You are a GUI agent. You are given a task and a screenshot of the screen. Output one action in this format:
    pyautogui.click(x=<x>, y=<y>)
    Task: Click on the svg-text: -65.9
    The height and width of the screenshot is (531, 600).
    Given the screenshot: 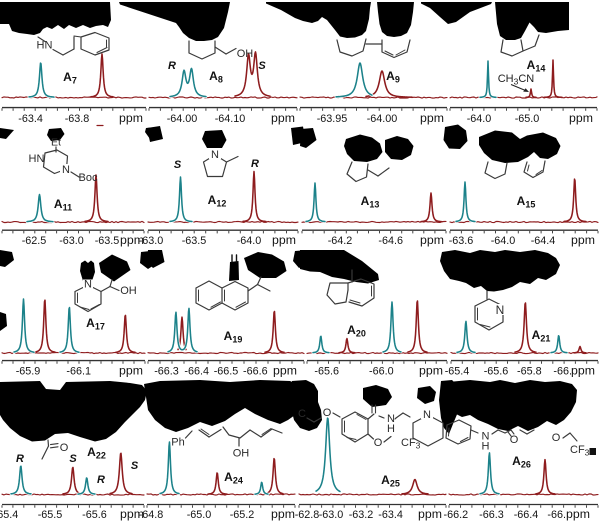 What is the action you would take?
    pyautogui.click(x=28, y=371)
    